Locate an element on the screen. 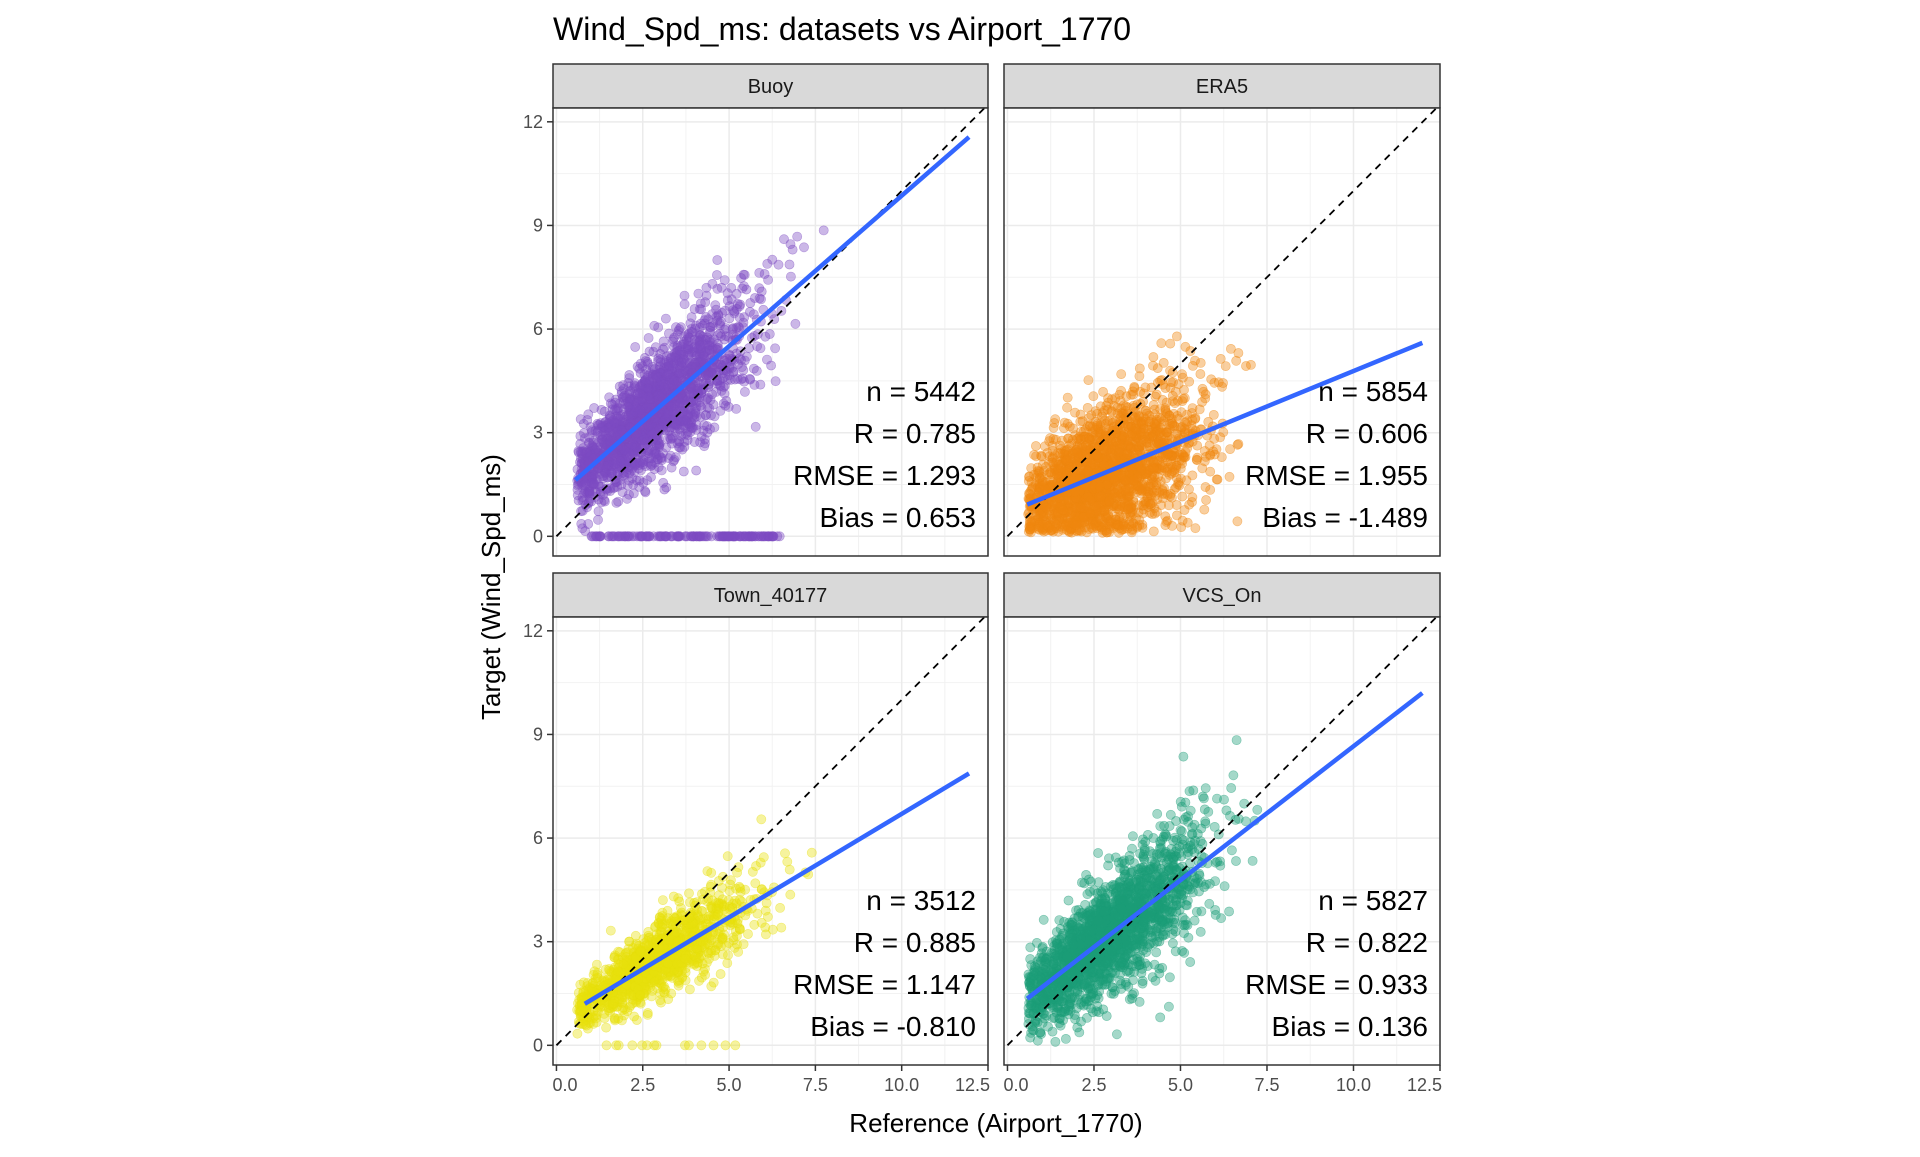  stat-label: n = 5442 is located at coordinates (921, 391).